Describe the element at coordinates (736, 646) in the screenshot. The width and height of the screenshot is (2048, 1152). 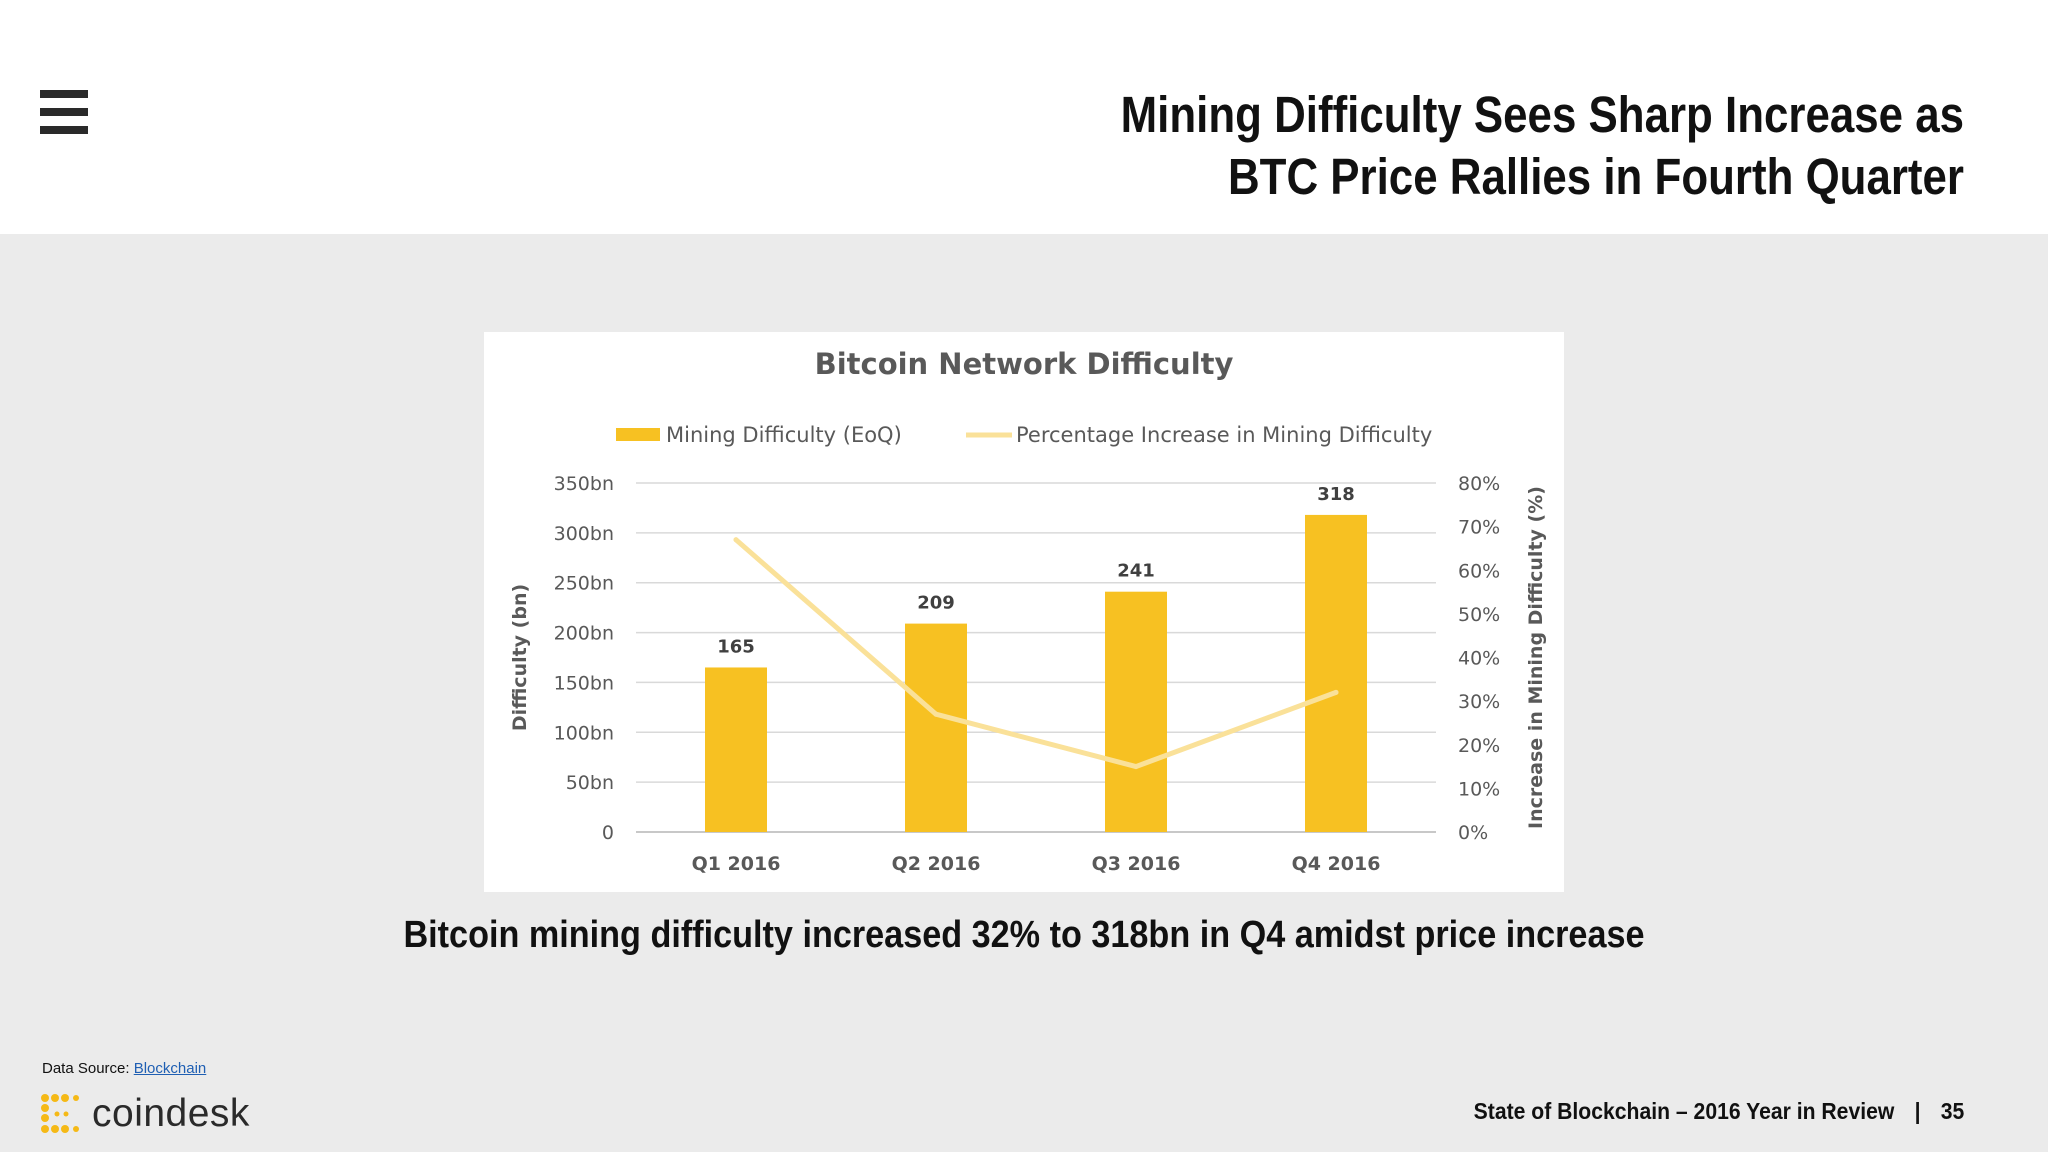
I see `bar-data-label: 165` at that location.